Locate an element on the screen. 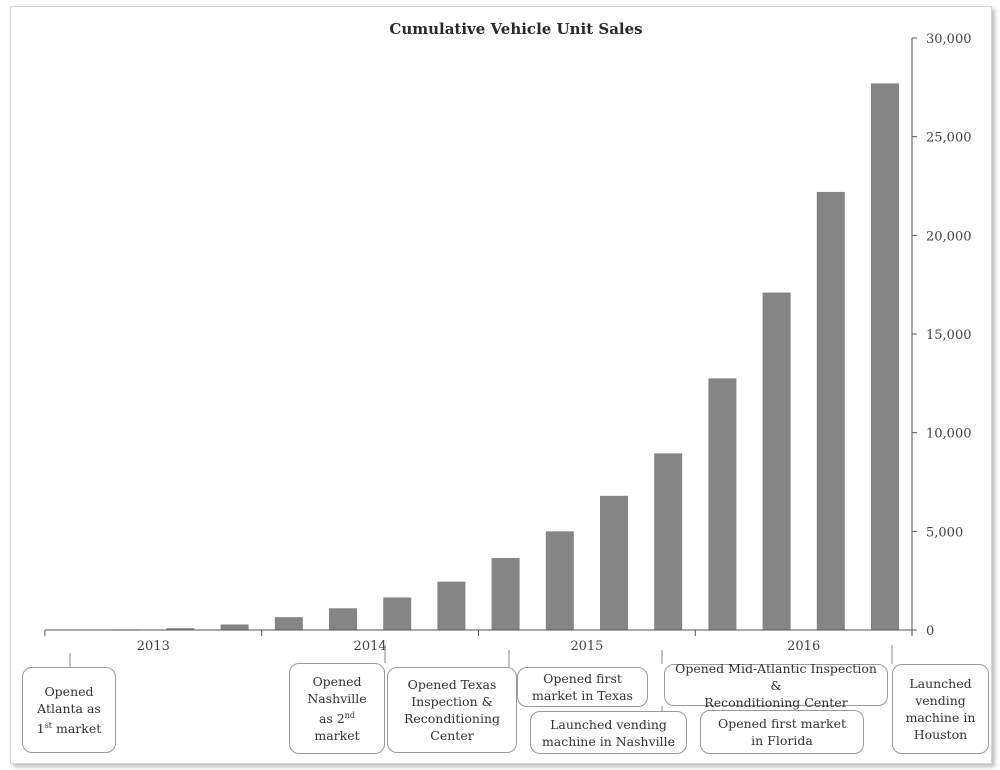  x-year-label: 2014 is located at coordinates (370, 646).